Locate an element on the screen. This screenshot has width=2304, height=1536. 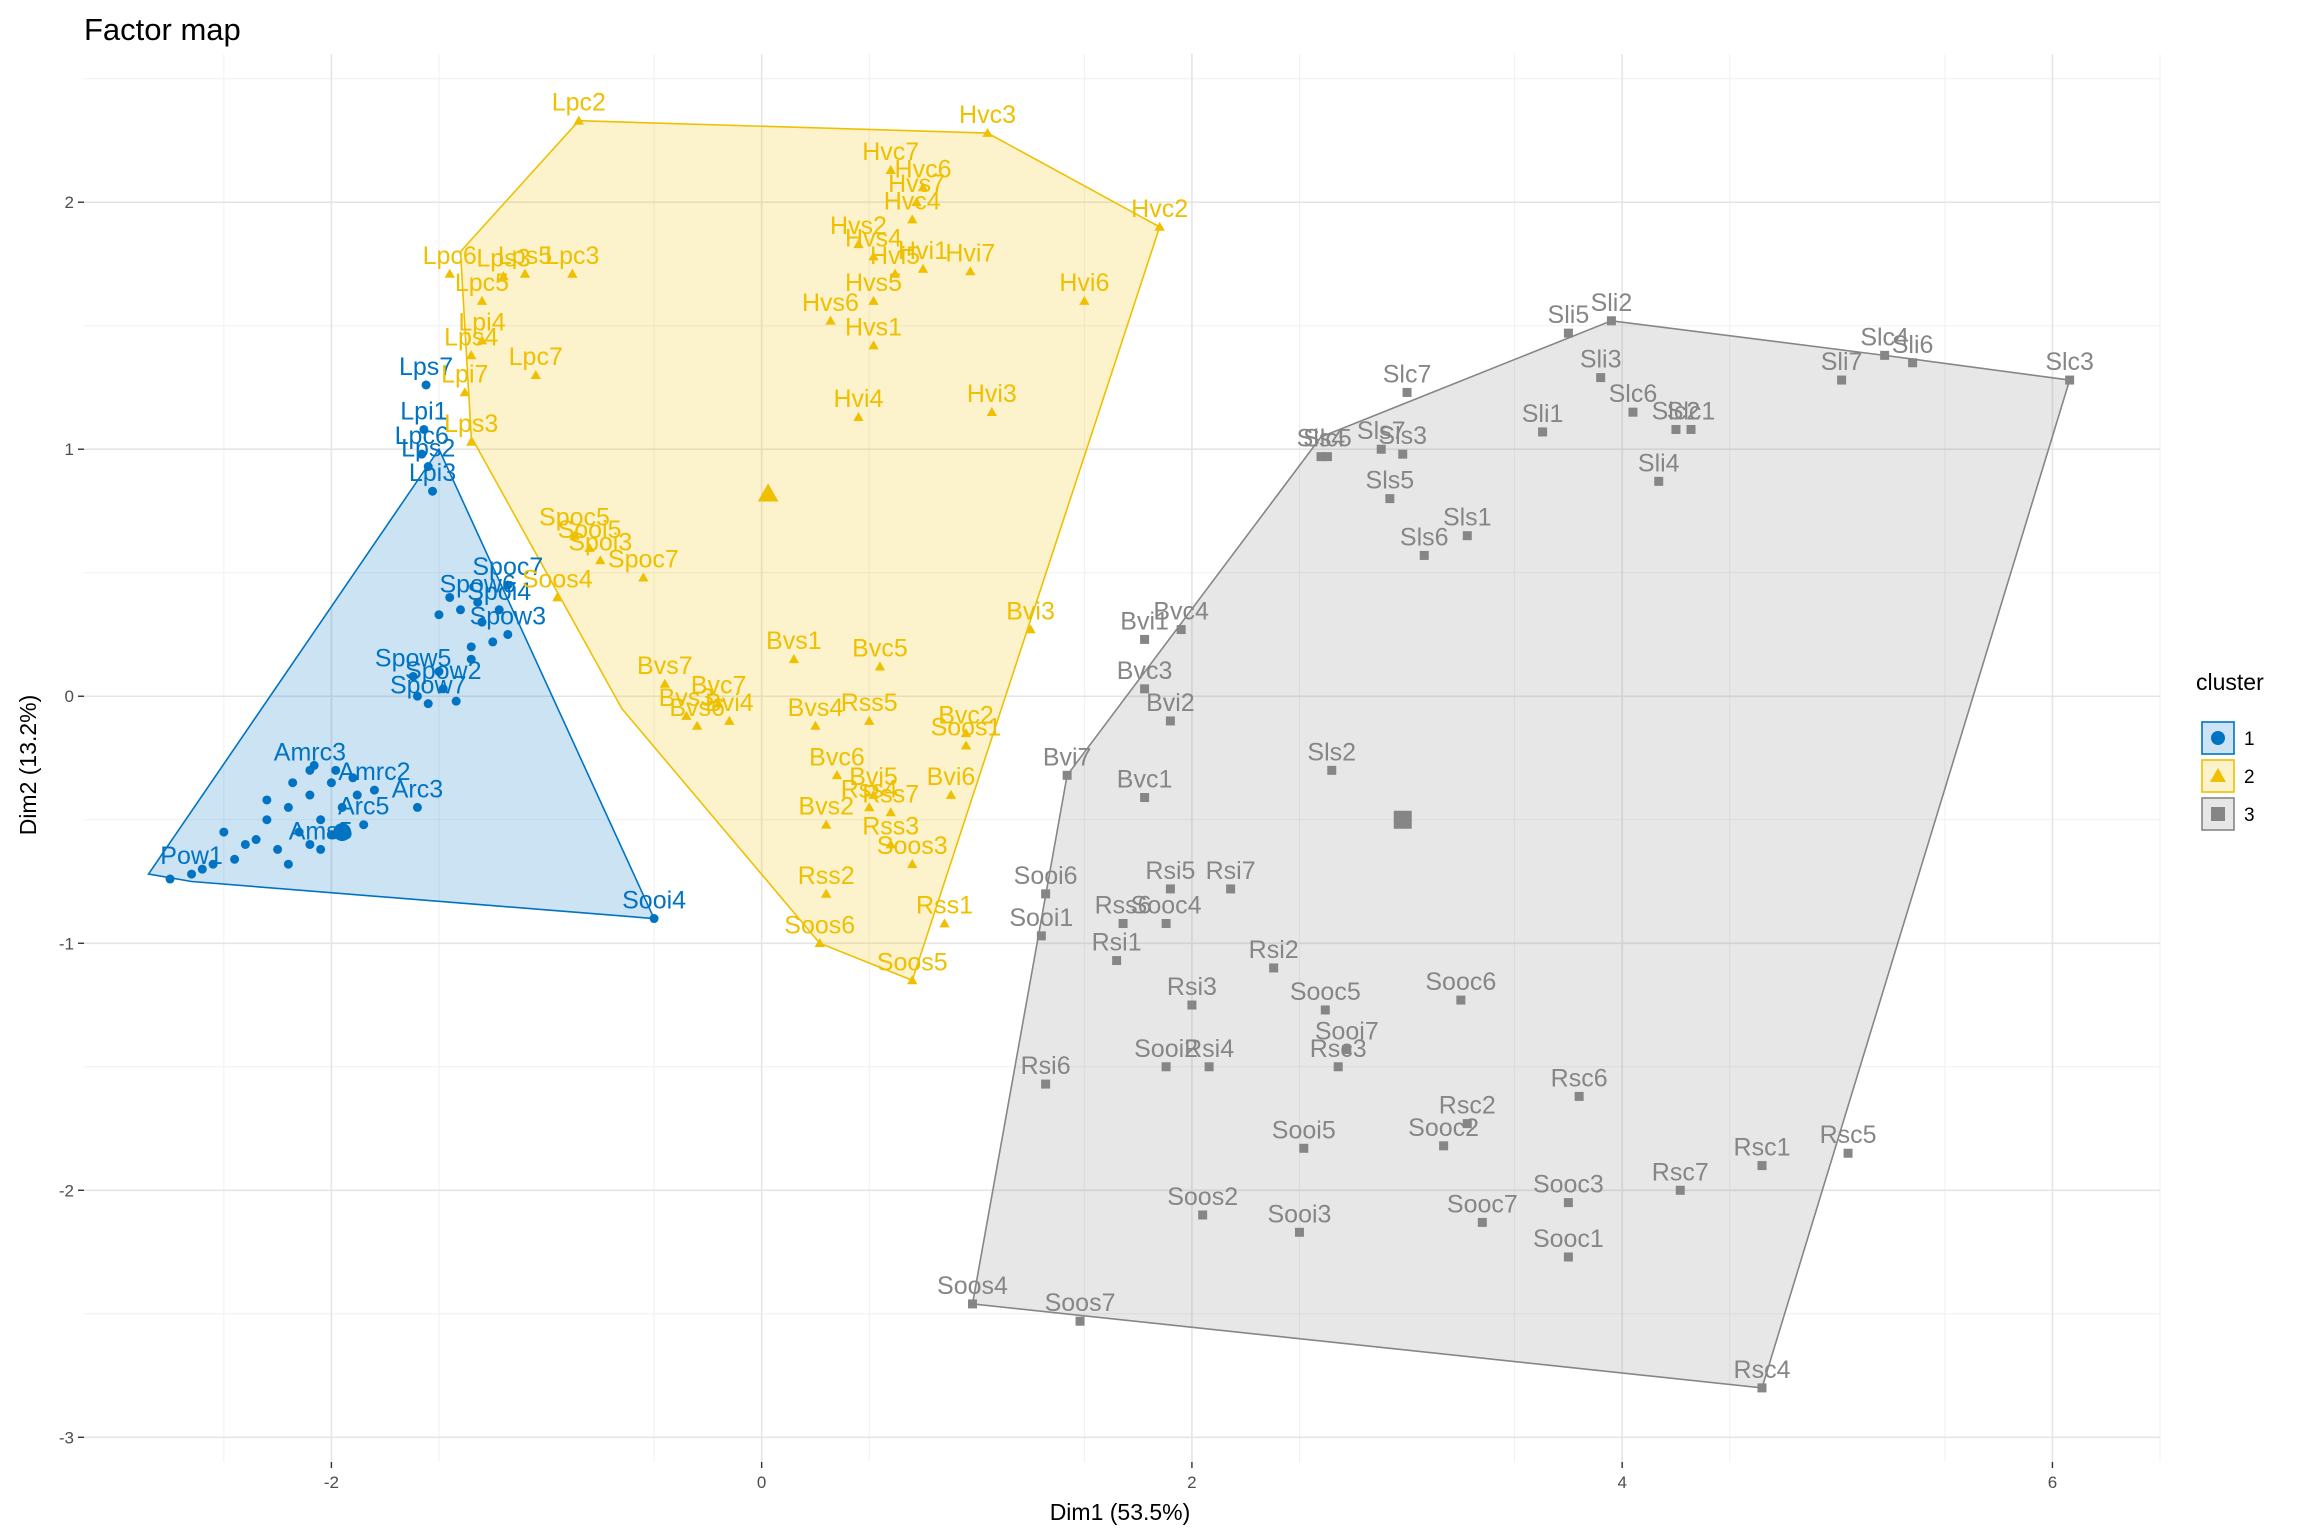
point-label: Soos5 is located at coordinates (912, 962).